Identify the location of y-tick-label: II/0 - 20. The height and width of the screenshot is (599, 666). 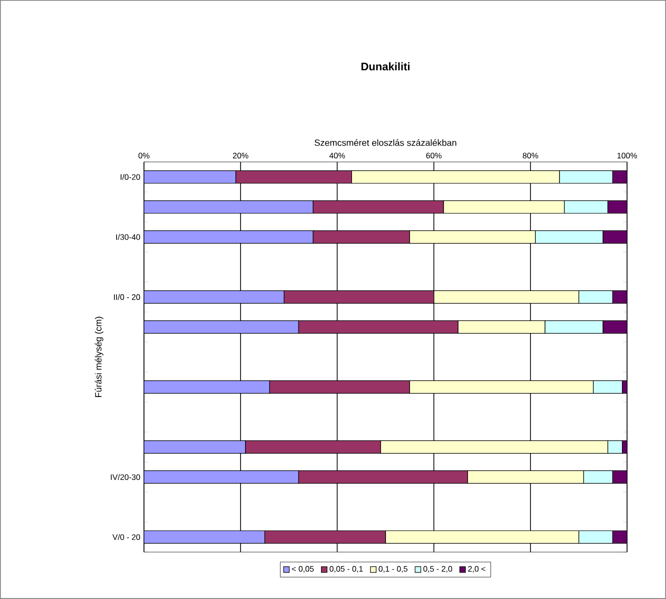
(127, 297).